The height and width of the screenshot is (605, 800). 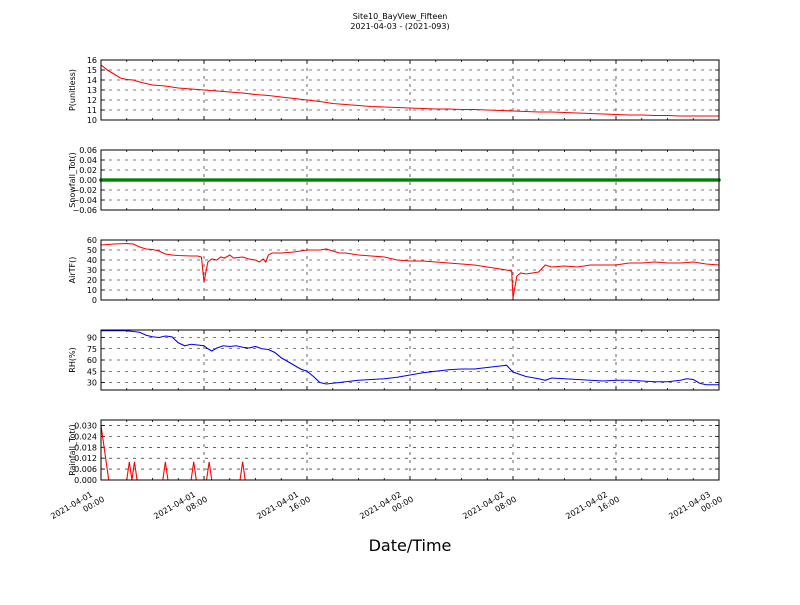 I want to click on y-tick-label: 16, so click(x=92, y=60).